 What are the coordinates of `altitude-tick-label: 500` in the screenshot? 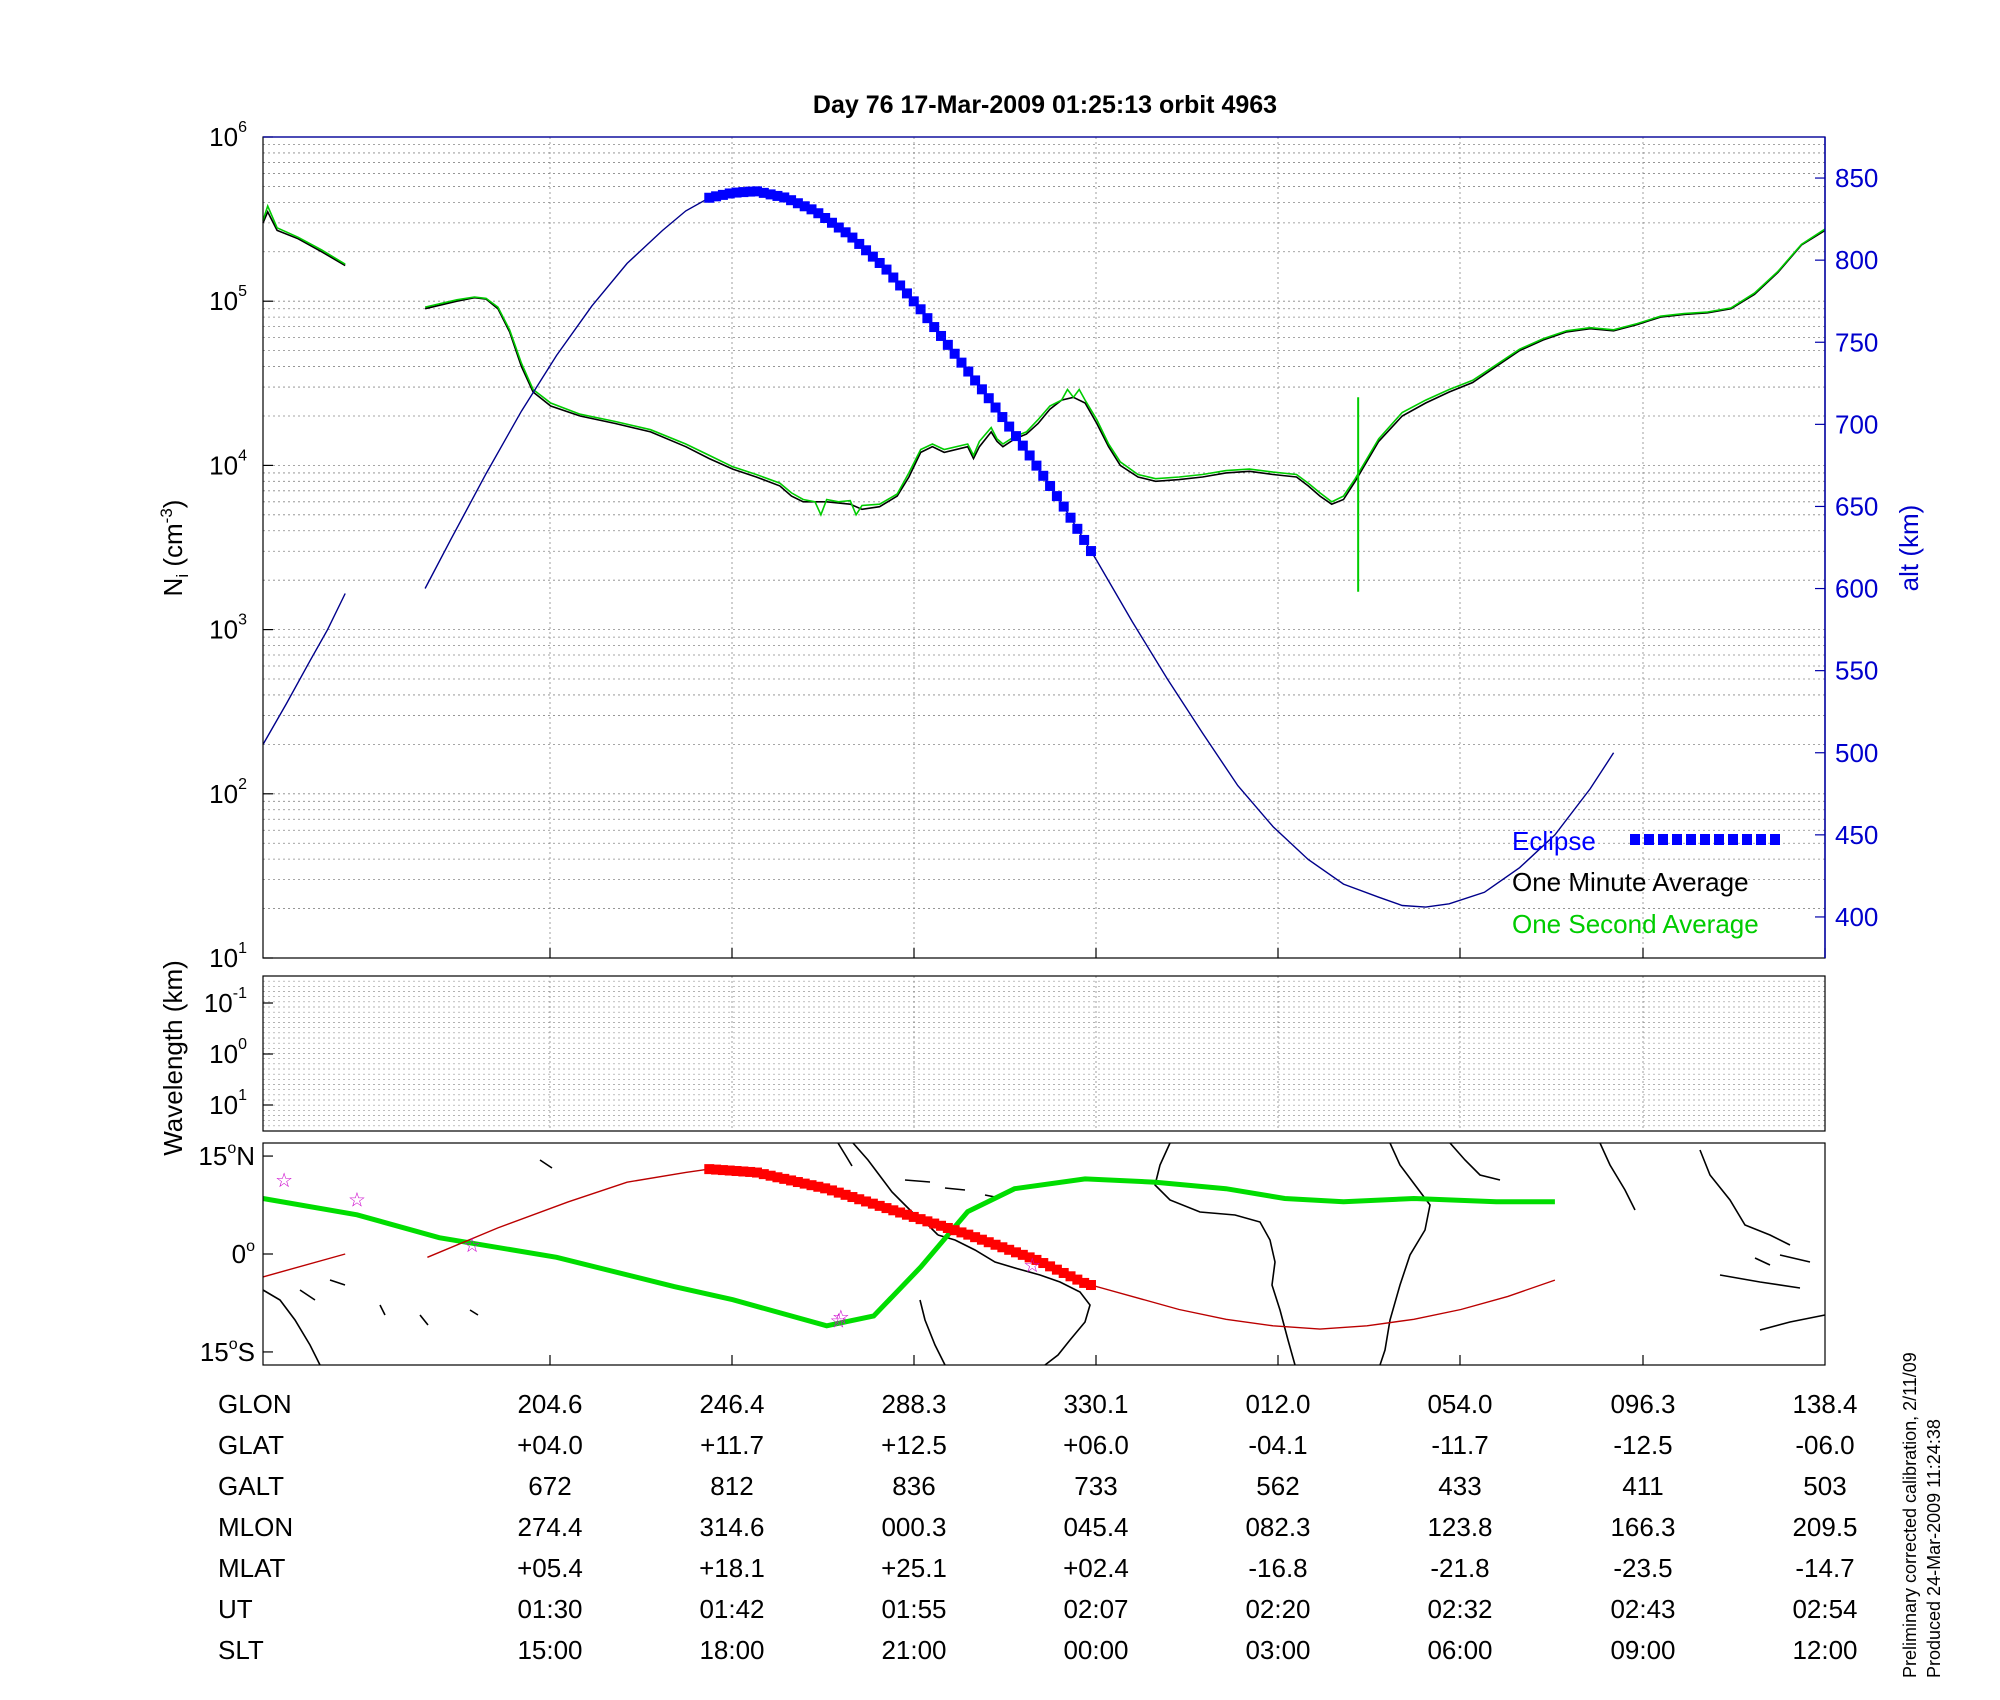 It's located at (1856, 753).